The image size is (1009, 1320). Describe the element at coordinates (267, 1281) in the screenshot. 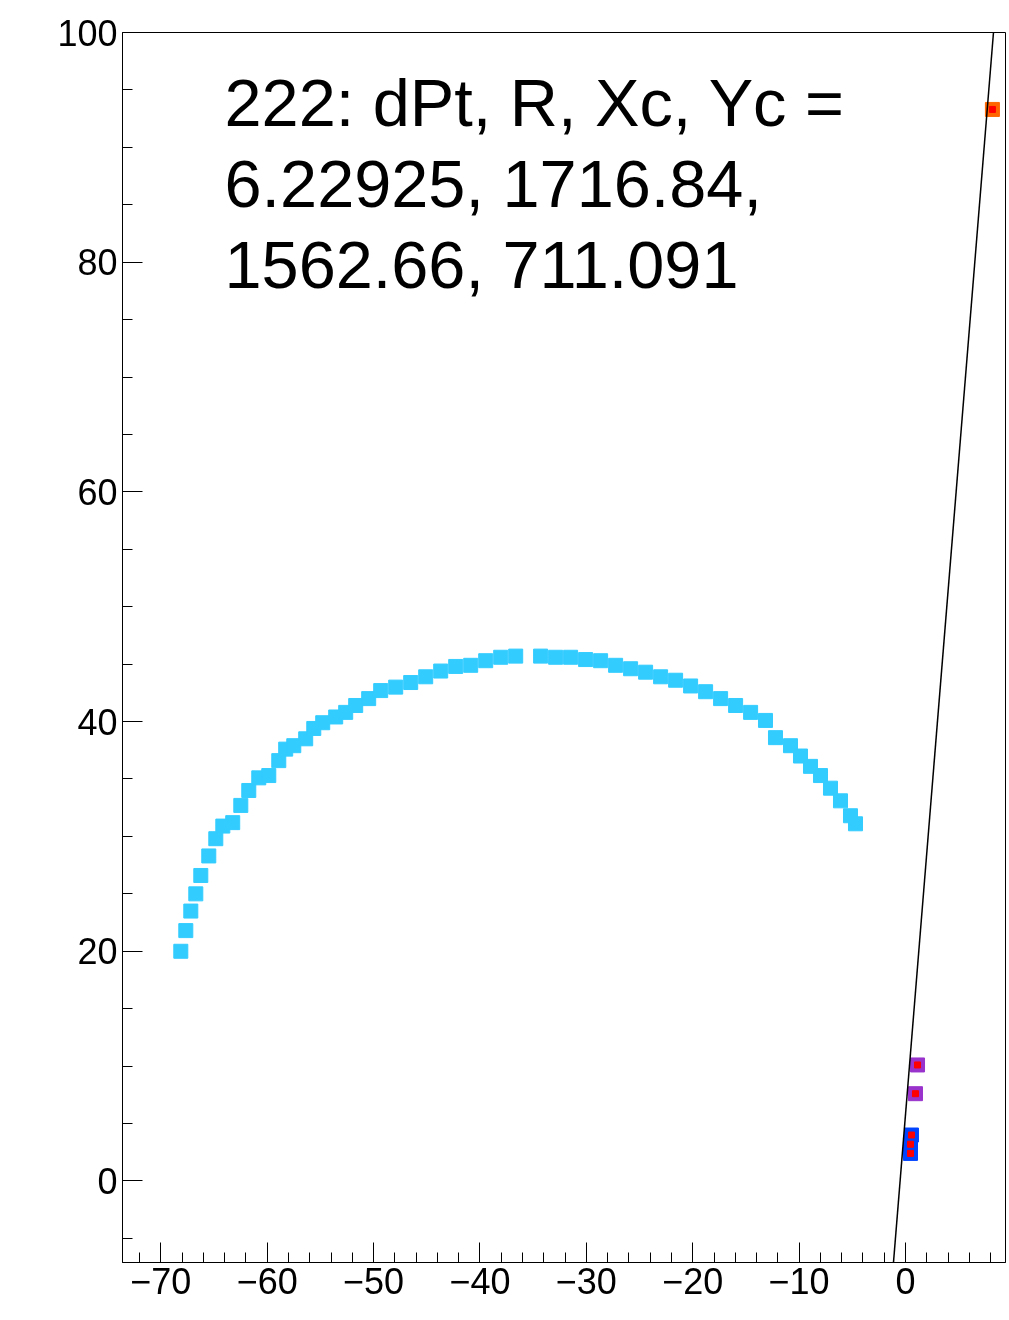

I see `x-tick-label: −60` at that location.